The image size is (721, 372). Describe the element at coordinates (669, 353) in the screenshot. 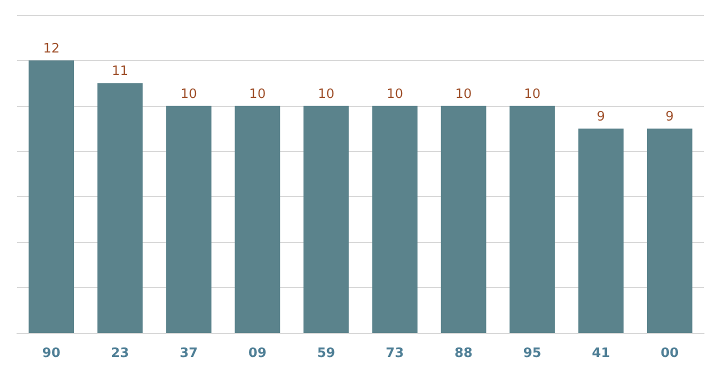

I see `x-tick-label: 00` at that location.